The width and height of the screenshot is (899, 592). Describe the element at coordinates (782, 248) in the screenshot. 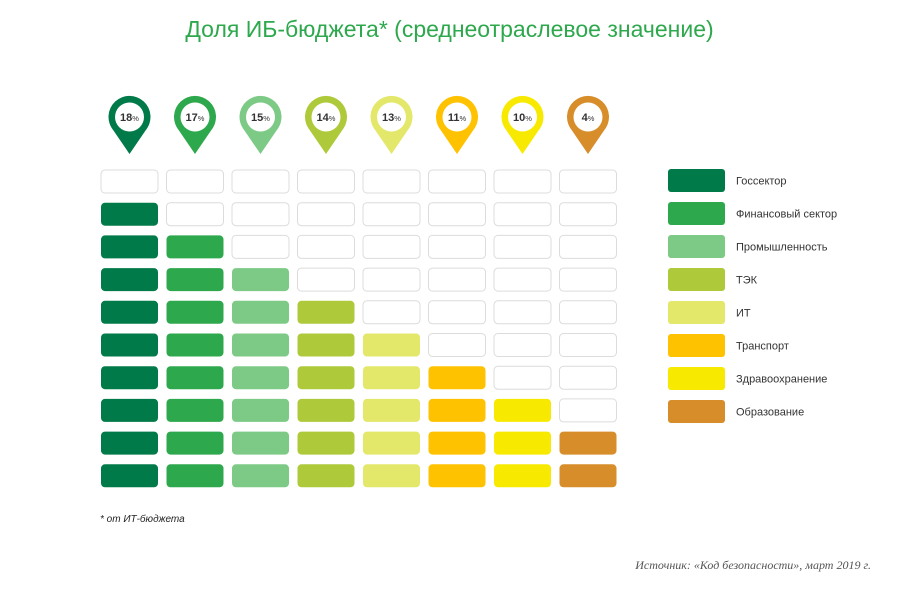

I see `legend-label: Промышленность` at that location.